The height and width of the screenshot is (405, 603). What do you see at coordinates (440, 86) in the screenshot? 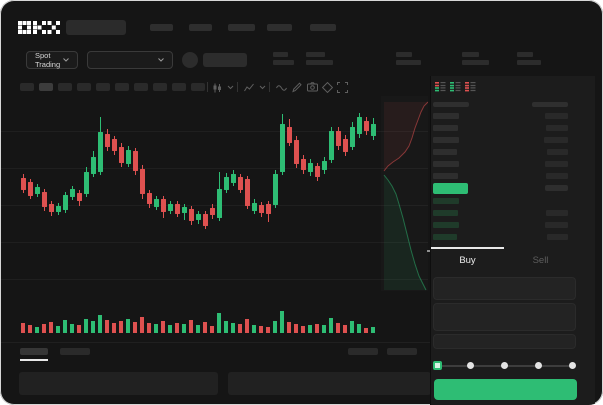
I see `book-view-combined-icon` at bounding box center [440, 86].